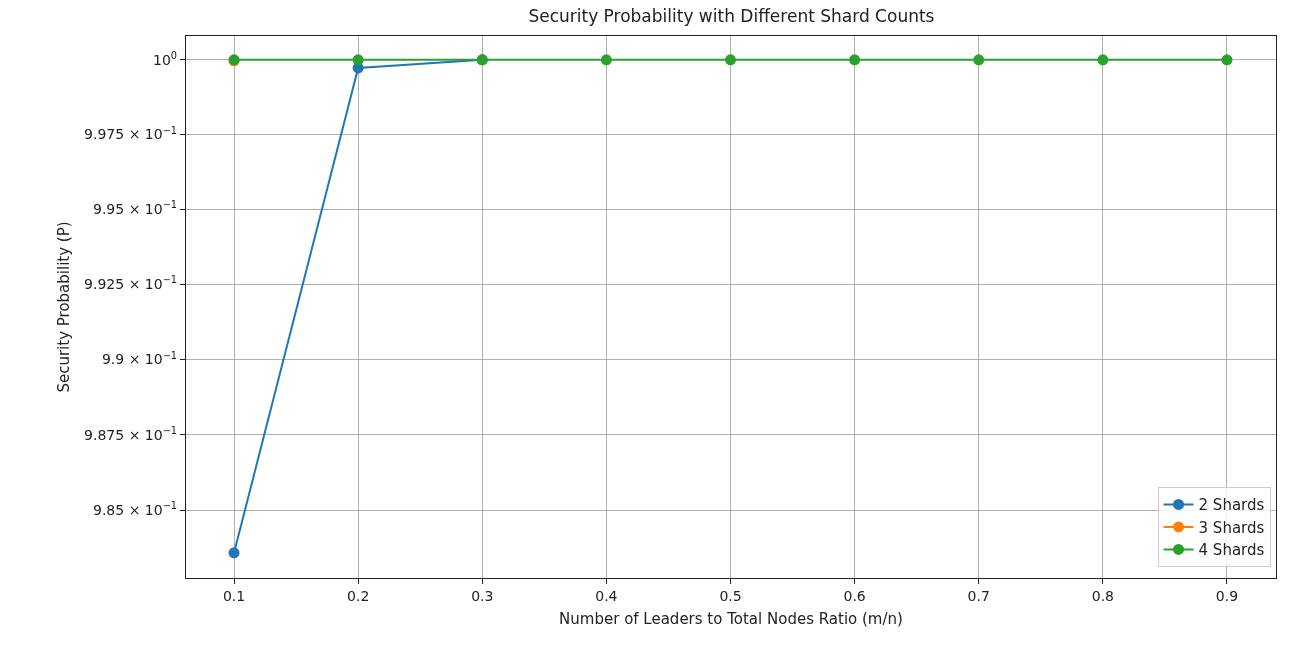 The height and width of the screenshot is (653, 1290). What do you see at coordinates (606, 595) in the screenshot?
I see `x-tick-label: 0.4` at bounding box center [606, 595].